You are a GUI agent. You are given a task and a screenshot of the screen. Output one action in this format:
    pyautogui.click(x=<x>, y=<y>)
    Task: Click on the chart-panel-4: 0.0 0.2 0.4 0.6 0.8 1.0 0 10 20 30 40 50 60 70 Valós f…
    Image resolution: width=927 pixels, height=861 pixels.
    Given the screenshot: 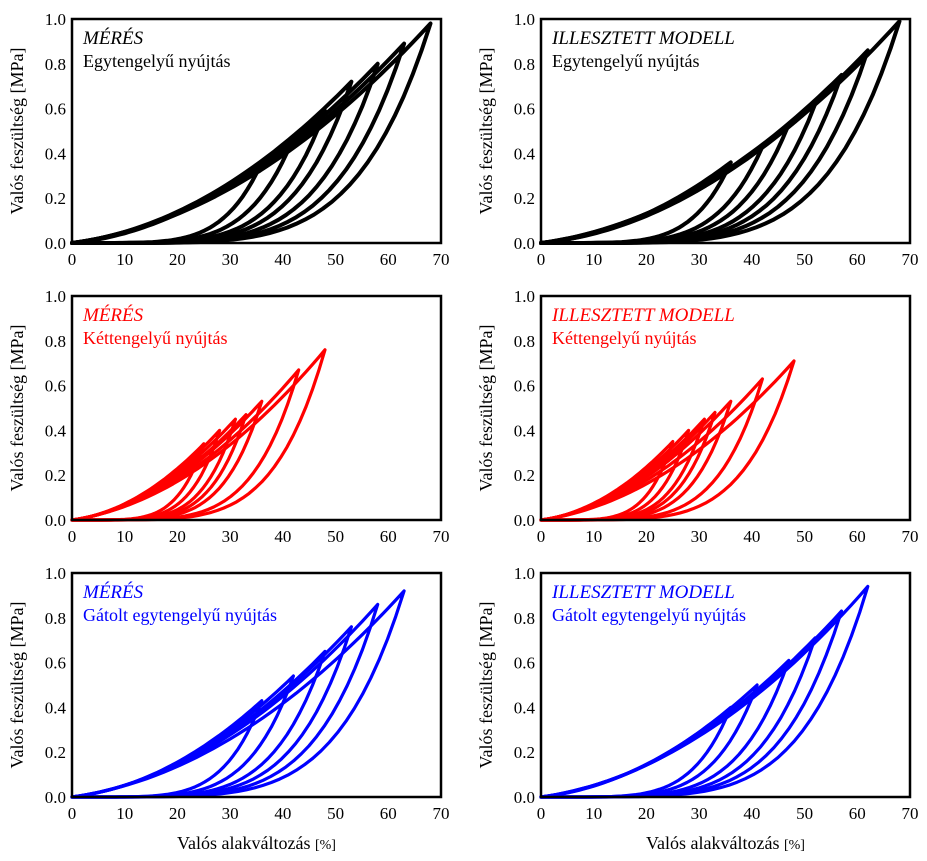 What is the action you would take?
    pyautogui.click(x=697, y=416)
    